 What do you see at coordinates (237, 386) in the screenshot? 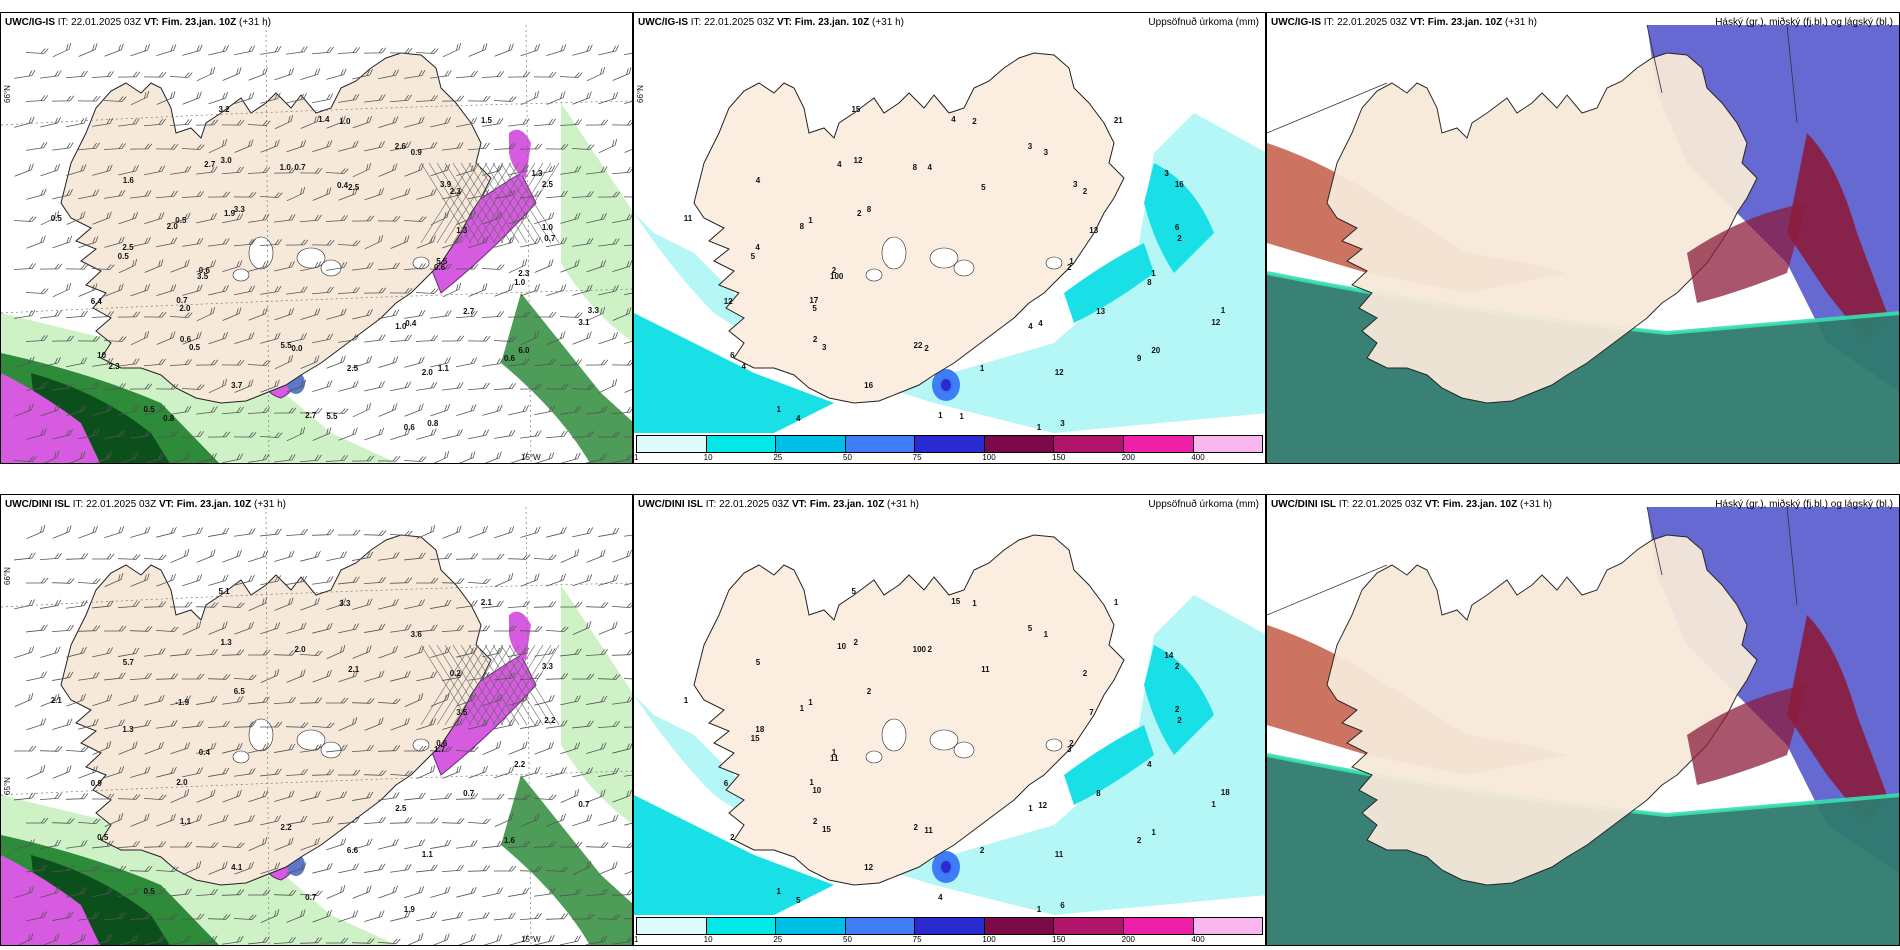
I see `value-label: 3.7` at bounding box center [237, 386].